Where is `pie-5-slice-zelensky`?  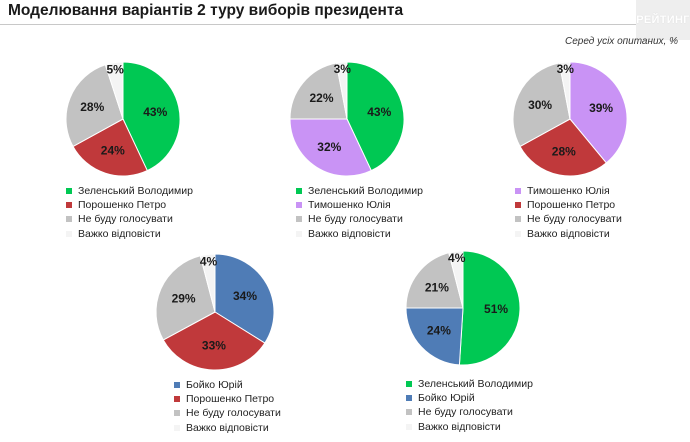 pie-5-slice-zelensky is located at coordinates (489, 308).